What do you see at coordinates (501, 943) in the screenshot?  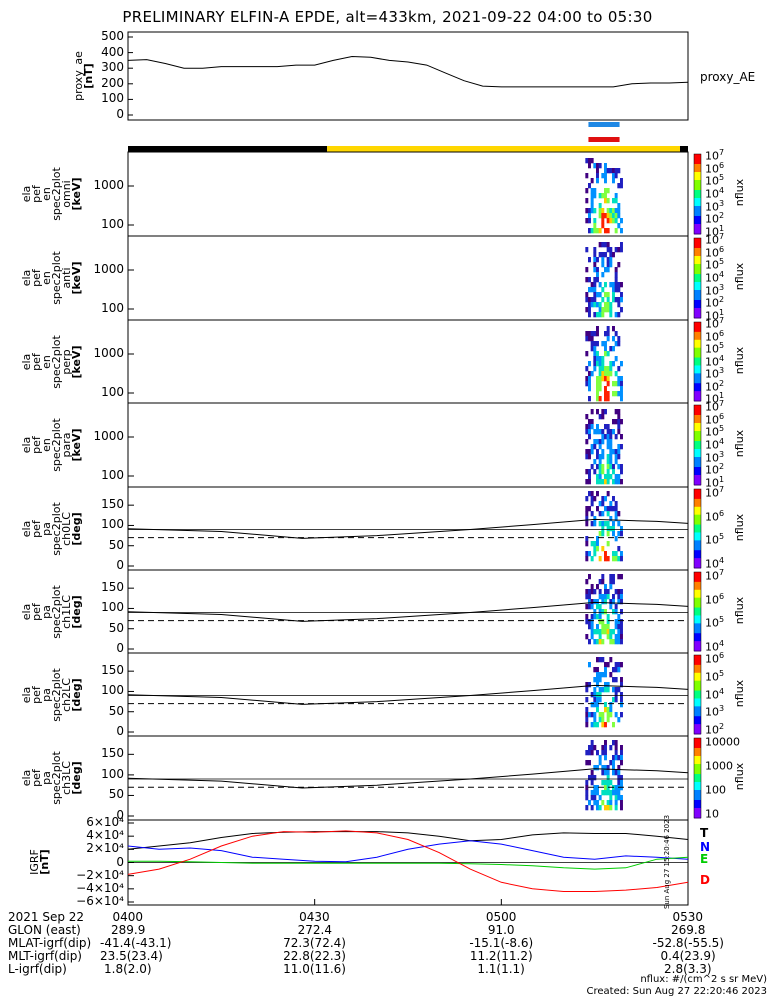 I see `footer-value: -15.1(-8.6)` at bounding box center [501, 943].